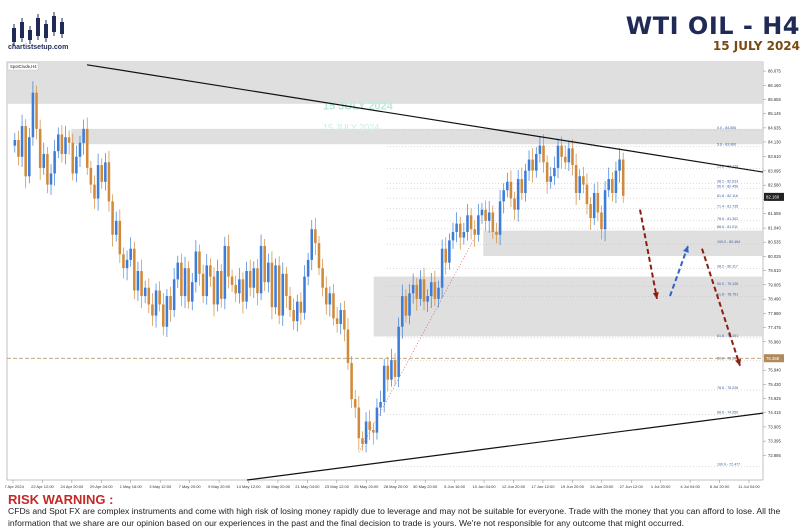 The height and width of the screenshot is (529, 812). What do you see at coordinates (727, 182) in the screenshot?
I see `fib-label: 38.2 - 82.633` at bounding box center [727, 182].